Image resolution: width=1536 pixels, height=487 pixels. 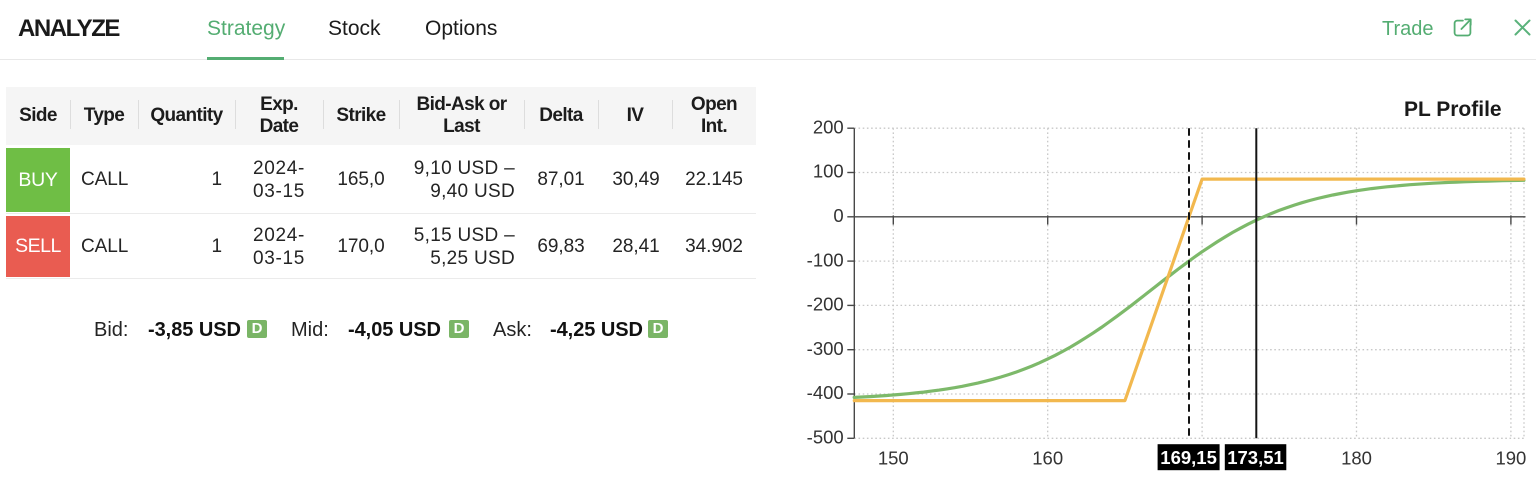 I want to click on svg-text: -500, so click(x=825, y=437).